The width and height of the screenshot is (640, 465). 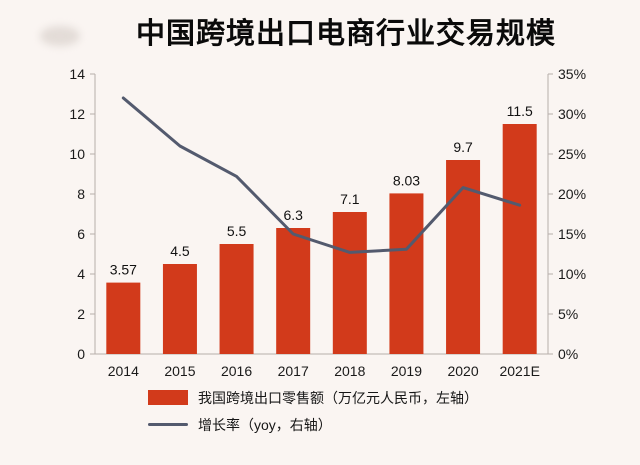 I want to click on y-left-tick-14: 14, so click(x=77, y=74).